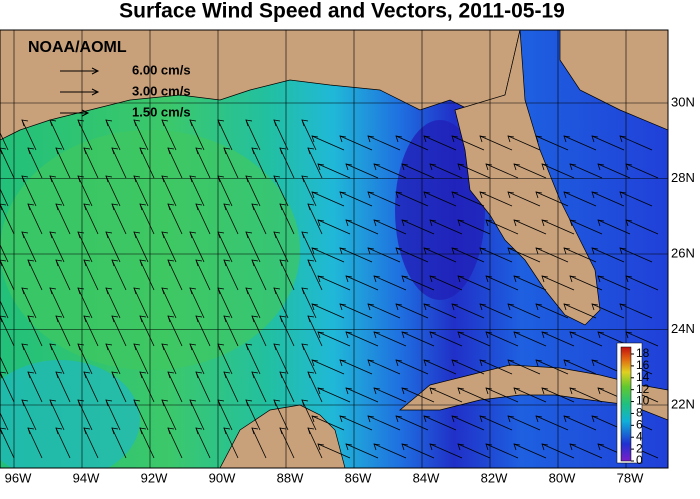  I want to click on lat-label: 26N, so click(683, 252).